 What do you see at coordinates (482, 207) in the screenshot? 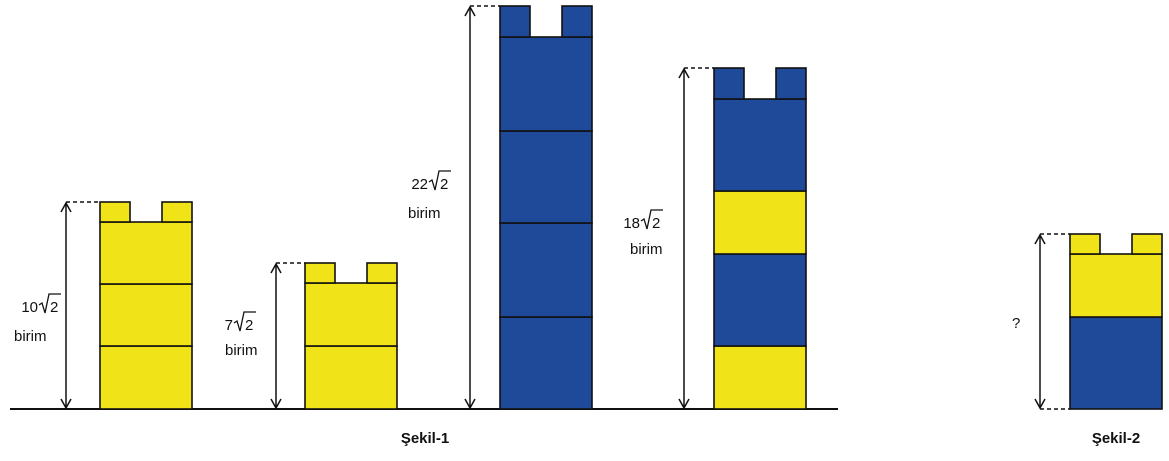
I see `tower-3-dimension` at bounding box center [482, 207].